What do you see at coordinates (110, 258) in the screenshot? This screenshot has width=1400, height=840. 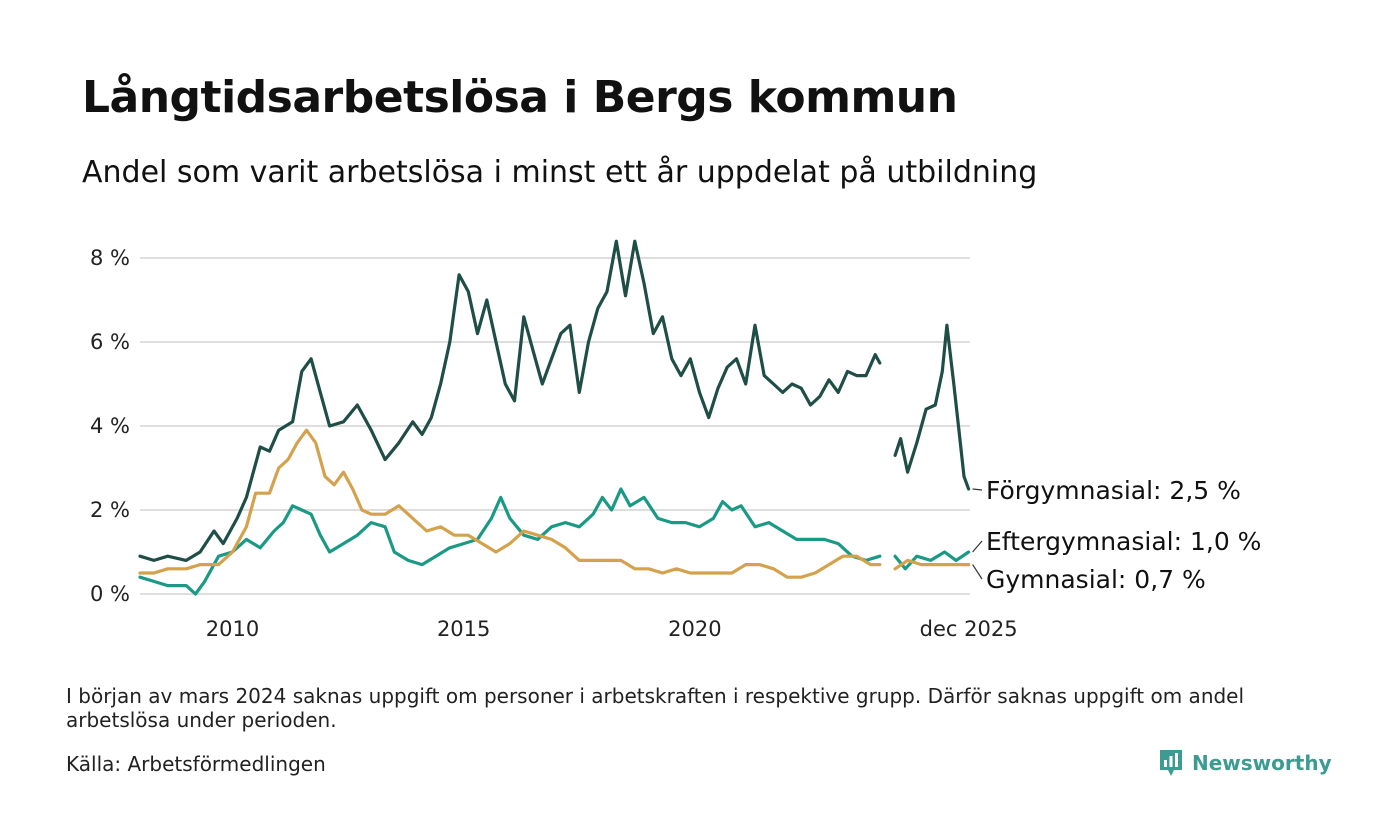 I see `y-tick-label: 8 %` at bounding box center [110, 258].